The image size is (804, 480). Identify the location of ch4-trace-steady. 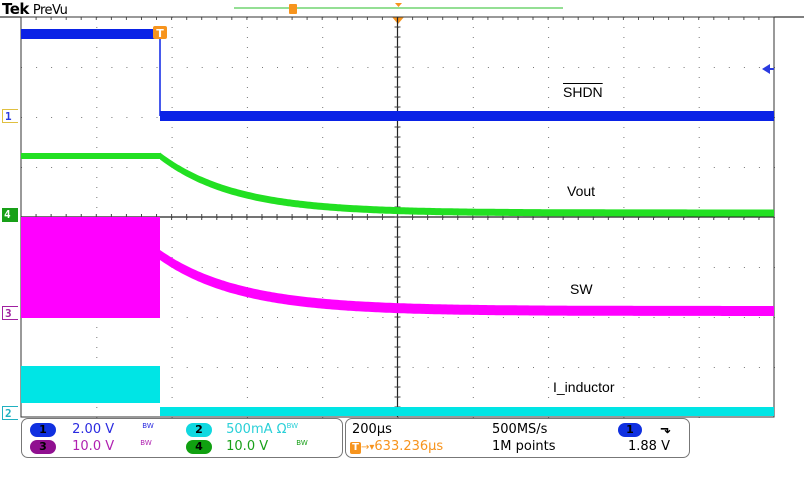
(90, 156).